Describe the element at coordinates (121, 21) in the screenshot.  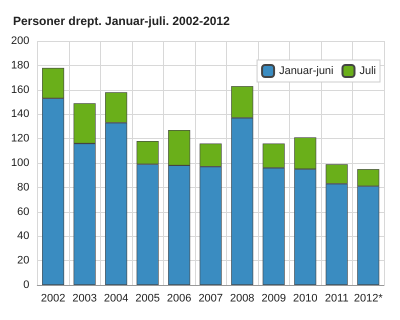
I see `chart-title: Personer drept. Januar-juli. 2002-2012` at that location.